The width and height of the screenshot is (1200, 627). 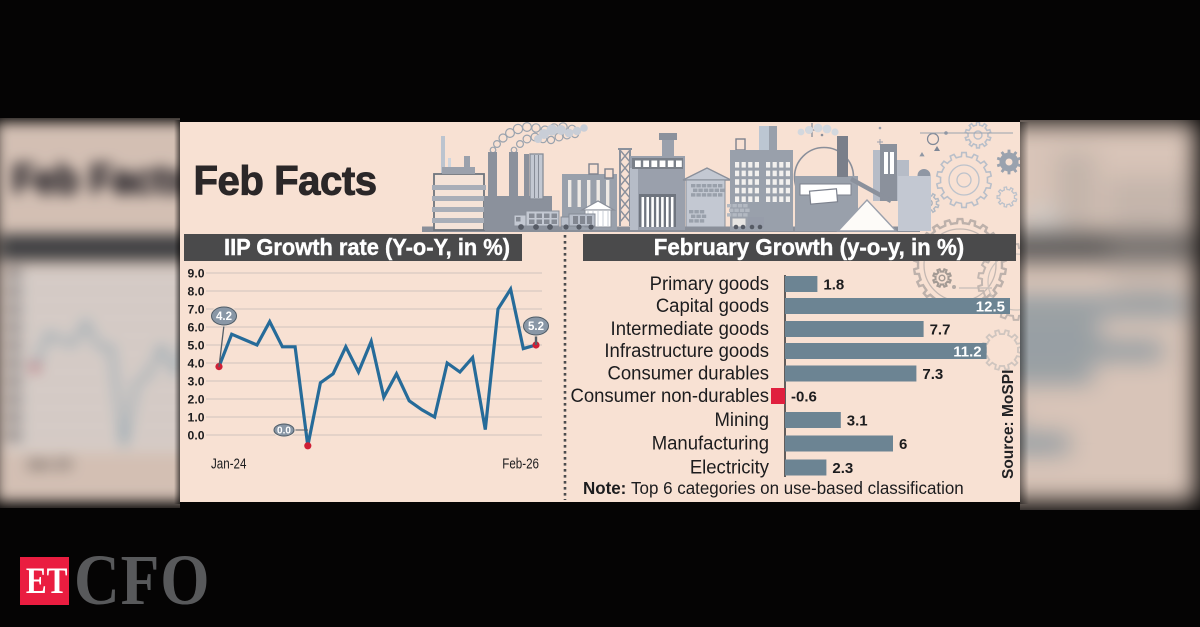 What do you see at coordinates (690, 330) in the screenshot?
I see `svg-text: Intermediate goods` at bounding box center [690, 330].